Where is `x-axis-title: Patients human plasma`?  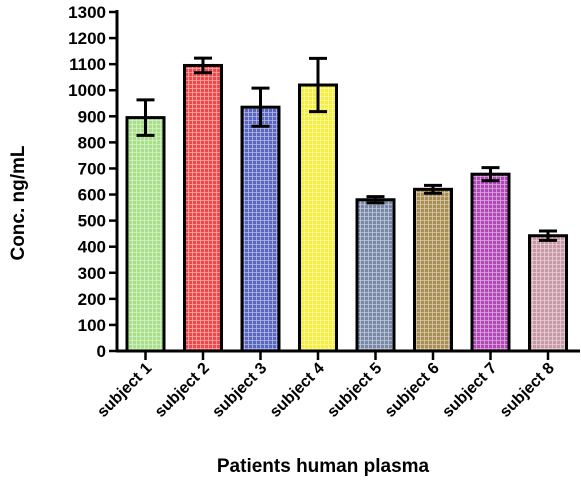
x-axis-title: Patients human plasma is located at coordinates (323, 466).